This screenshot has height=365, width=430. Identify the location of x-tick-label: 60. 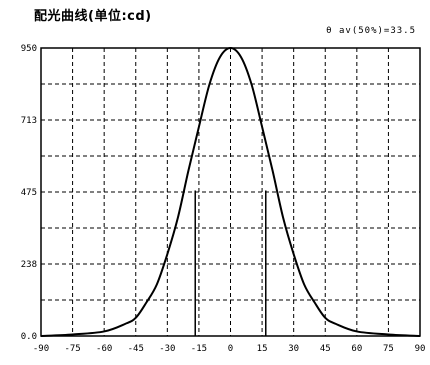
(356, 349).